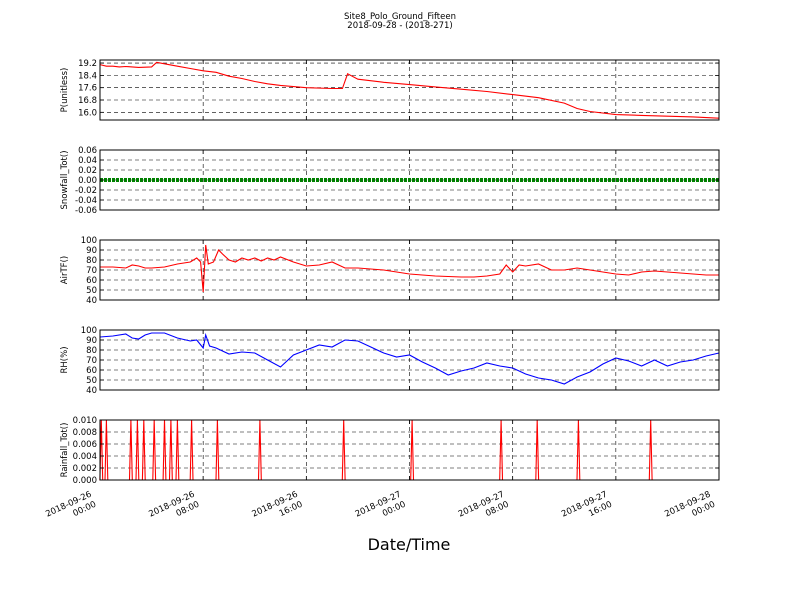 Image resolution: width=800 pixels, height=600 pixels. Describe the element at coordinates (85, 445) in the screenshot. I see `y-tick-label: 0.006` at that location.